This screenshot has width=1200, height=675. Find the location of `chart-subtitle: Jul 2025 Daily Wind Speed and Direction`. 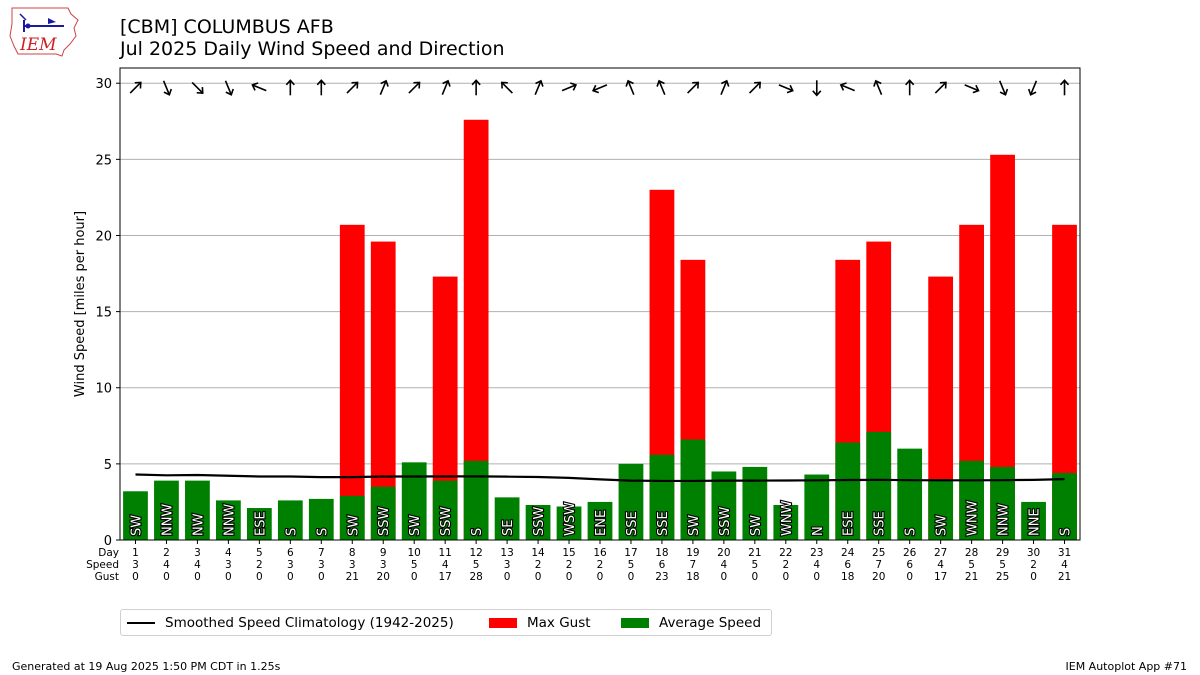

chart-subtitle: Jul 2025 Daily Wind Speed and Direction is located at coordinates (312, 49).